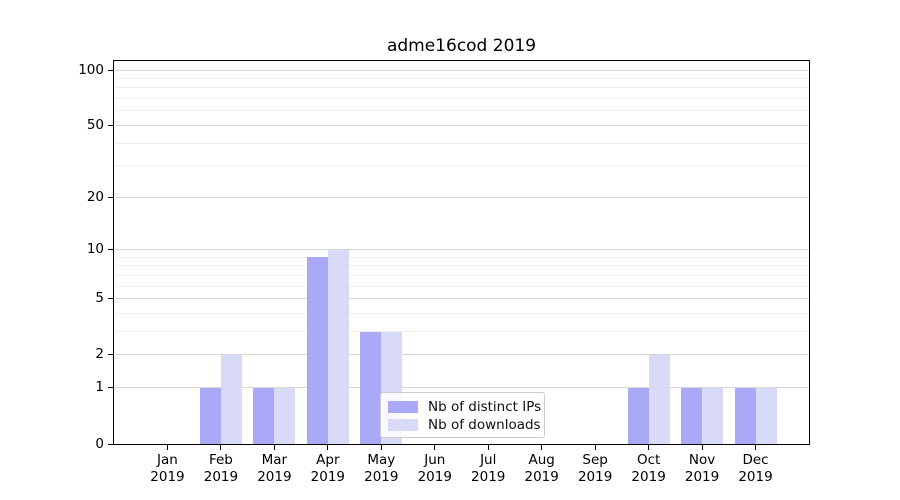  Describe the element at coordinates (95, 249) in the screenshot. I see `y-tick-label: 10` at that location.